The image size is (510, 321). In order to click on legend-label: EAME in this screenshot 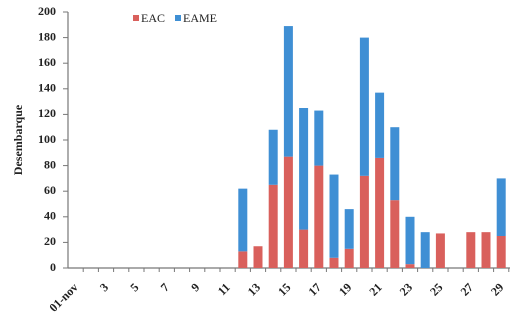, I will do `click(200, 18)`.